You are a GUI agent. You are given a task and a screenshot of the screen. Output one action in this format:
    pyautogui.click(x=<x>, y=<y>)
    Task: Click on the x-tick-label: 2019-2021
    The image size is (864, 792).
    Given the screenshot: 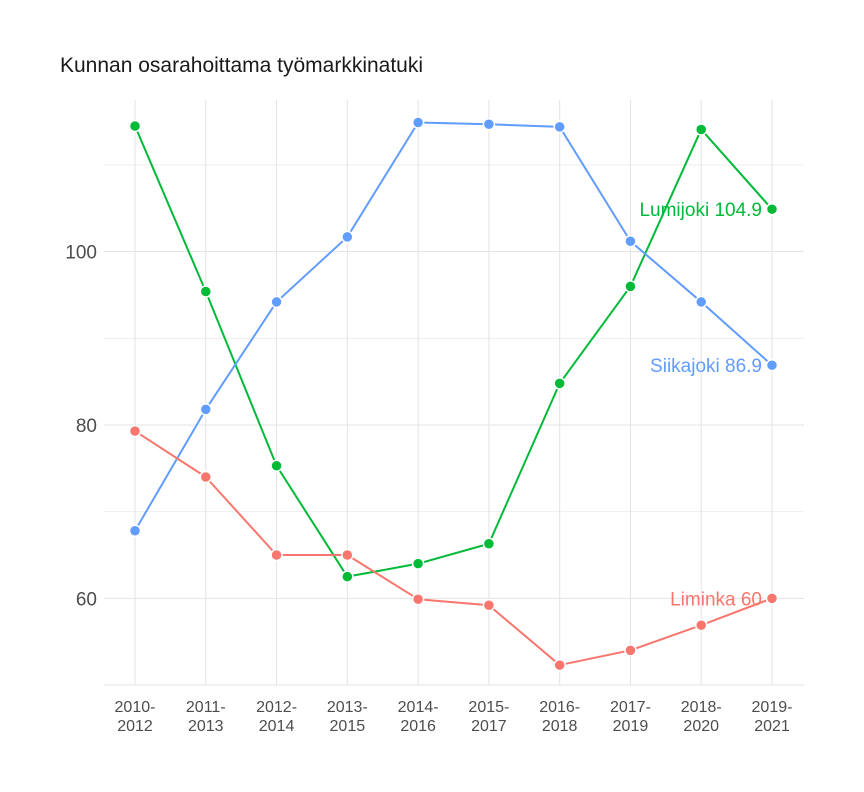 What is the action you would take?
    pyautogui.click(x=772, y=717)
    